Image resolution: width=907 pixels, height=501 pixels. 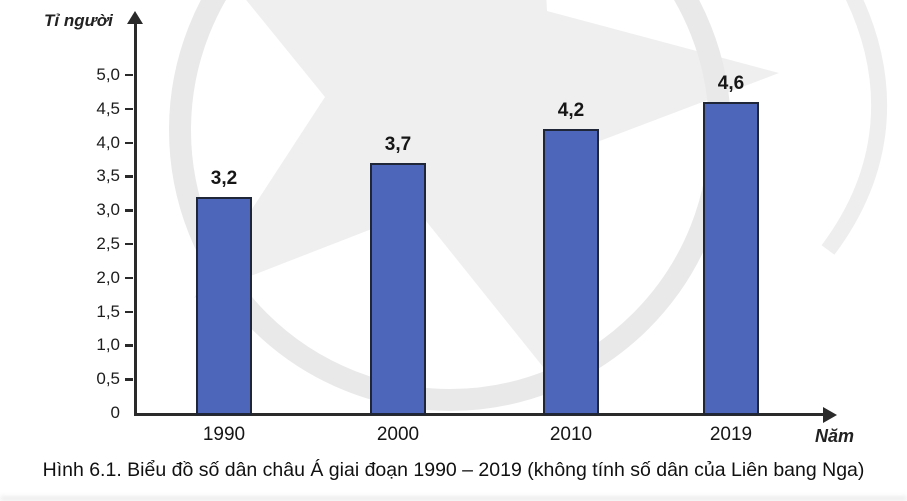 What do you see at coordinates (78, 20) in the screenshot?
I see `y-axis-title: Tỉ người` at bounding box center [78, 20].